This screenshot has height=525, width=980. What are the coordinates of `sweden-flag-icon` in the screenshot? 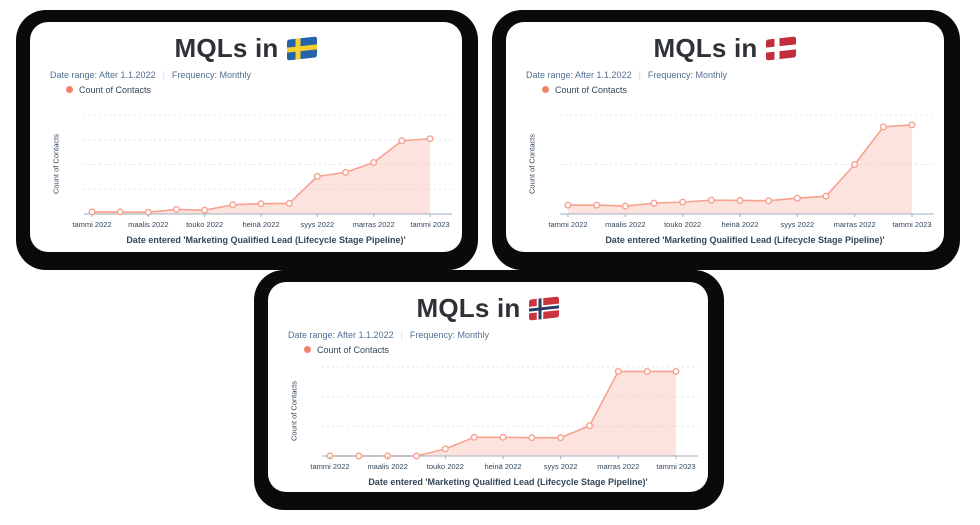 It's located at (302, 48).